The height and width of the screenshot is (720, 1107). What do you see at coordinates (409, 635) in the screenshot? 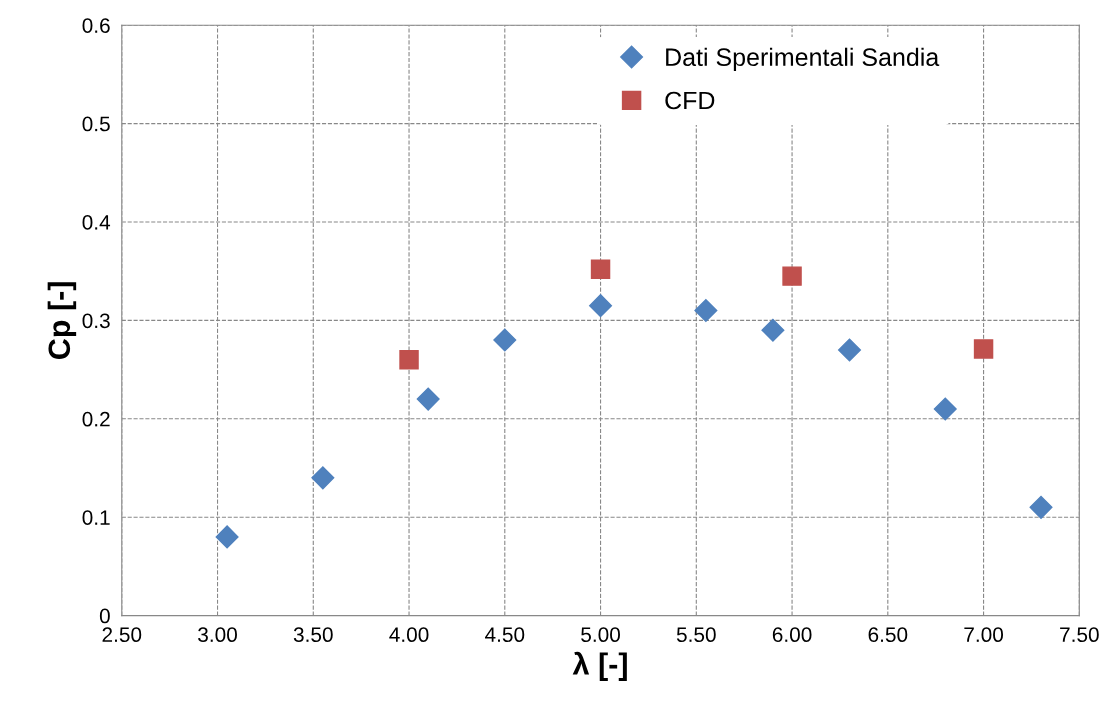
I see `x-tick-label: 4.00` at bounding box center [409, 635].